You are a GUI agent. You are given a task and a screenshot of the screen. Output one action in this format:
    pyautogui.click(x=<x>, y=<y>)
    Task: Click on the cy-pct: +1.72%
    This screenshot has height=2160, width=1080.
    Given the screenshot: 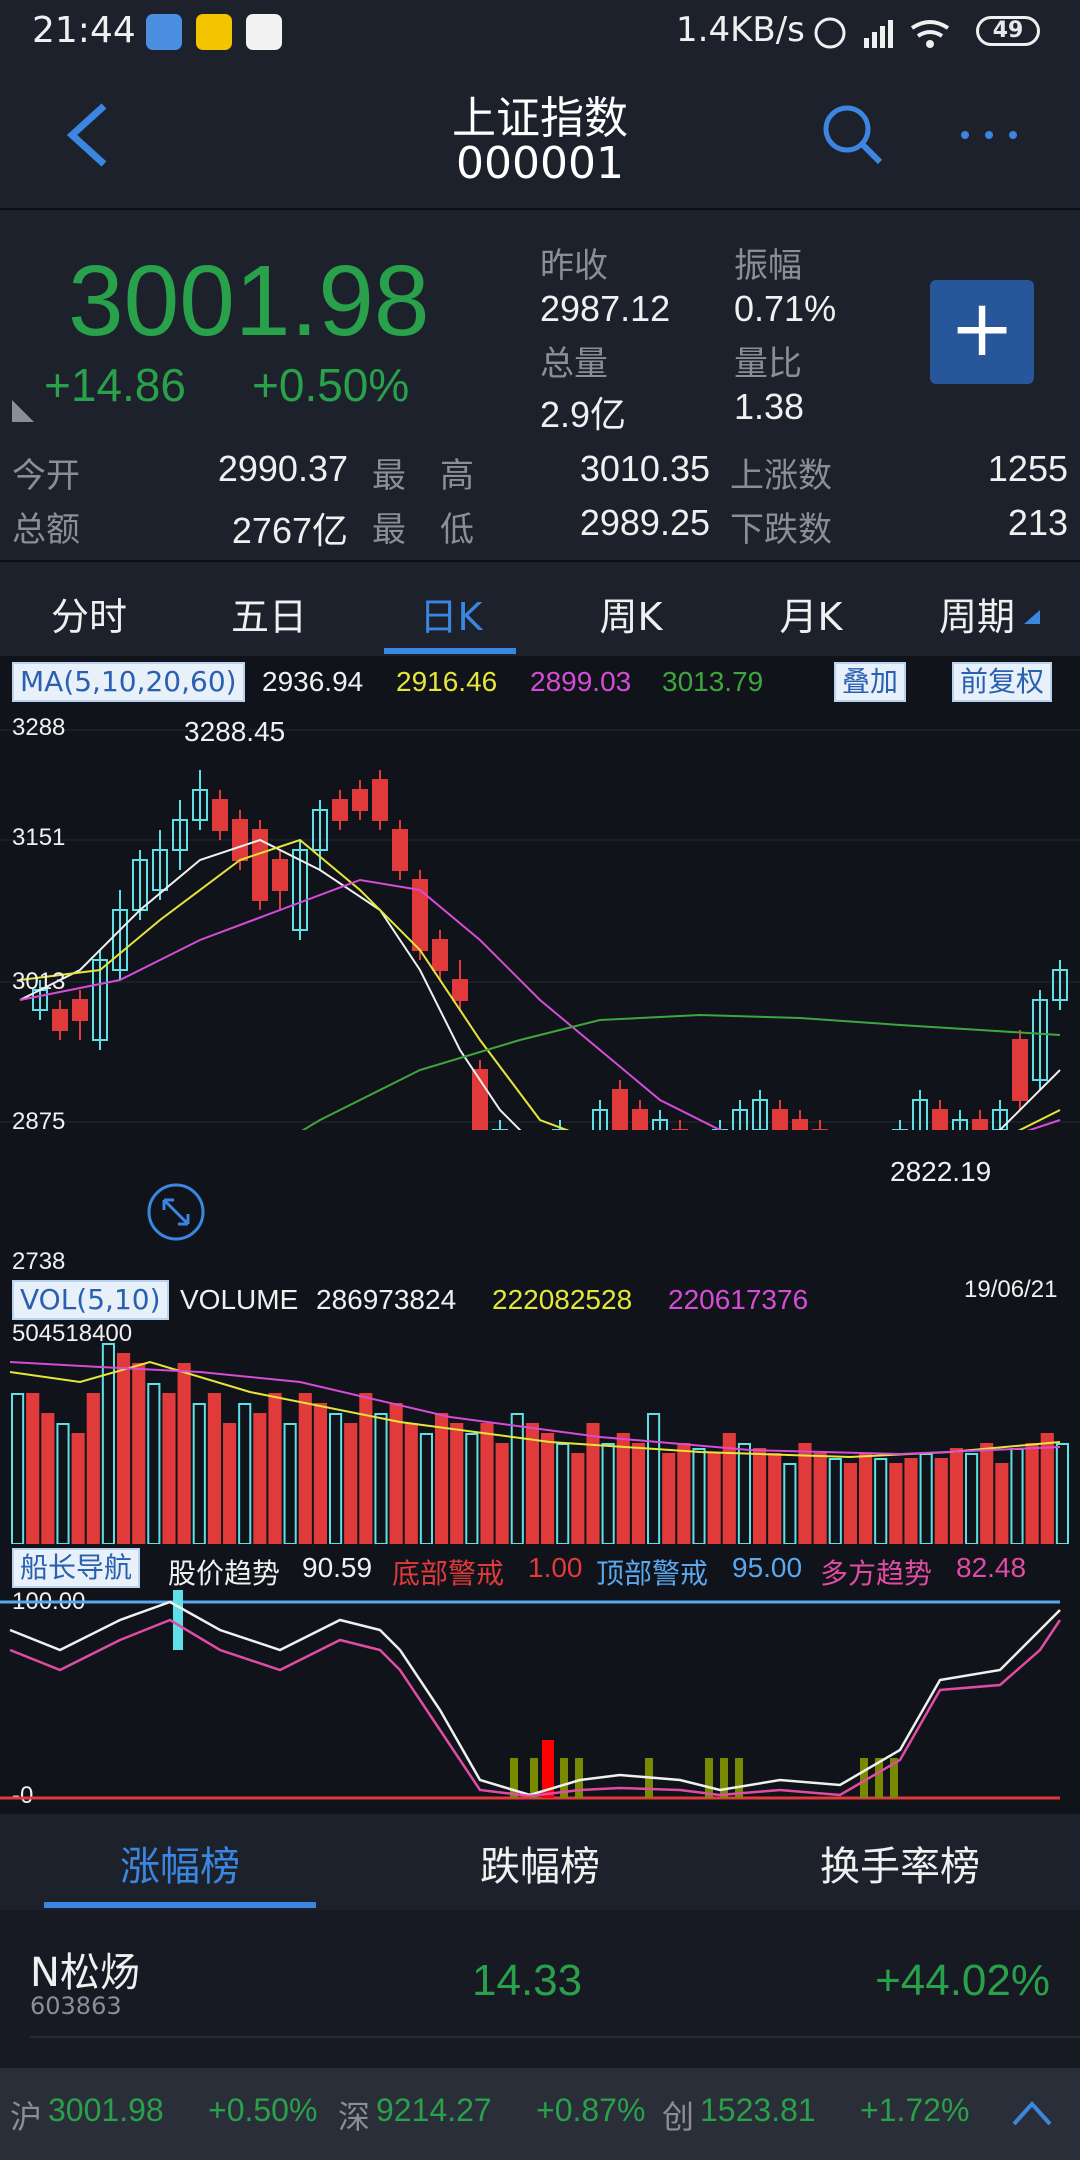 What is the action you would take?
    pyautogui.click(x=915, y=2110)
    